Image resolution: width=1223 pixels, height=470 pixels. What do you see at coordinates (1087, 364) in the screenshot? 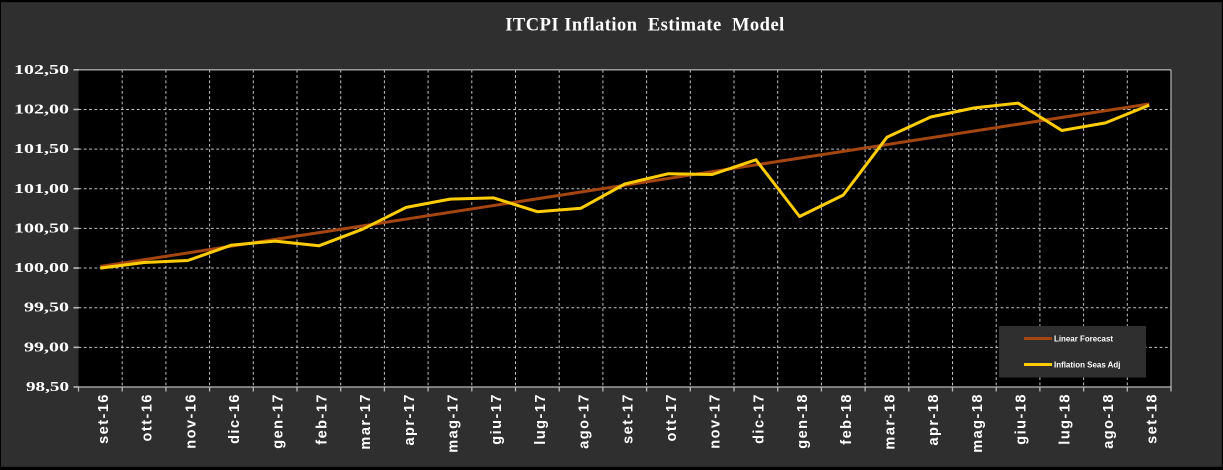
I see `svg-text: Inflation Seas Adj` at bounding box center [1087, 364].